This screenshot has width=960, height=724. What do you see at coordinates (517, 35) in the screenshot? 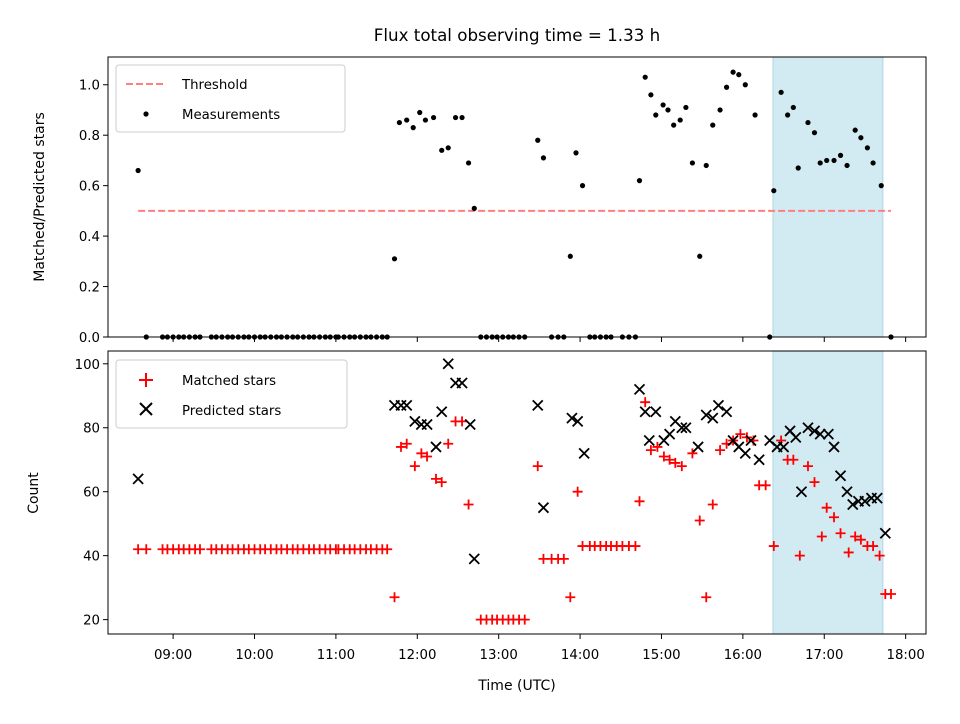
I see `chart-title: Flux total observing time = 1.33 h` at bounding box center [517, 35].